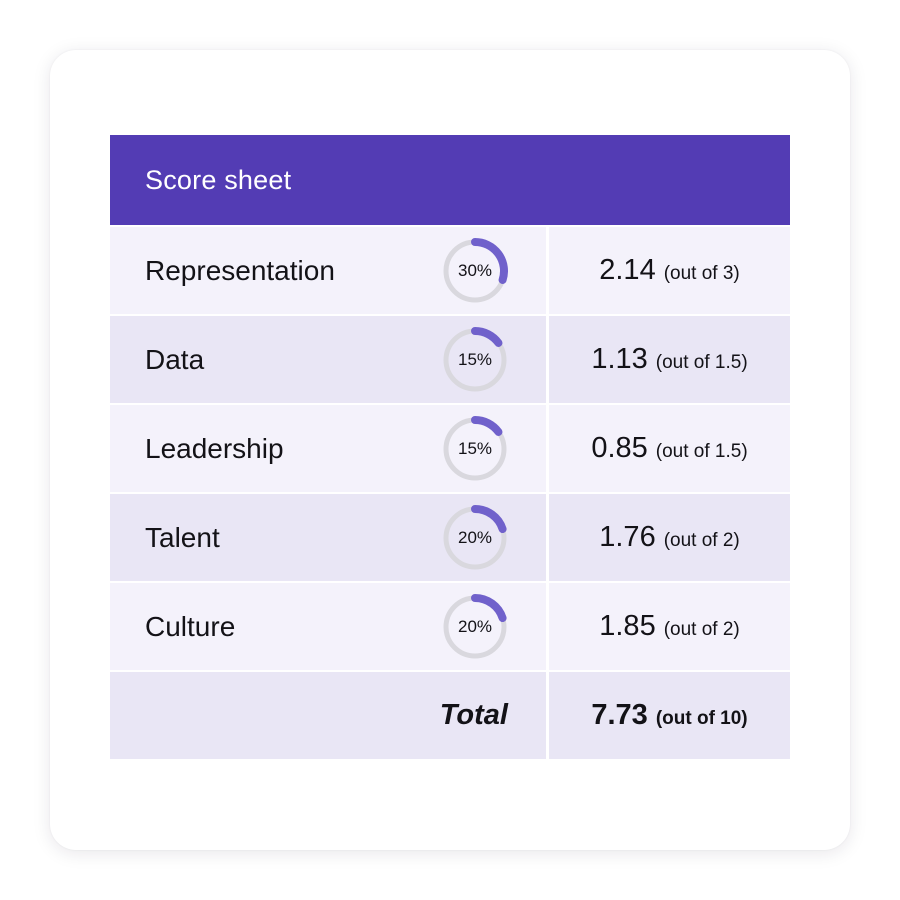 The width and height of the screenshot is (900, 900). I want to click on category-cell: Representation 30%, so click(328, 270).